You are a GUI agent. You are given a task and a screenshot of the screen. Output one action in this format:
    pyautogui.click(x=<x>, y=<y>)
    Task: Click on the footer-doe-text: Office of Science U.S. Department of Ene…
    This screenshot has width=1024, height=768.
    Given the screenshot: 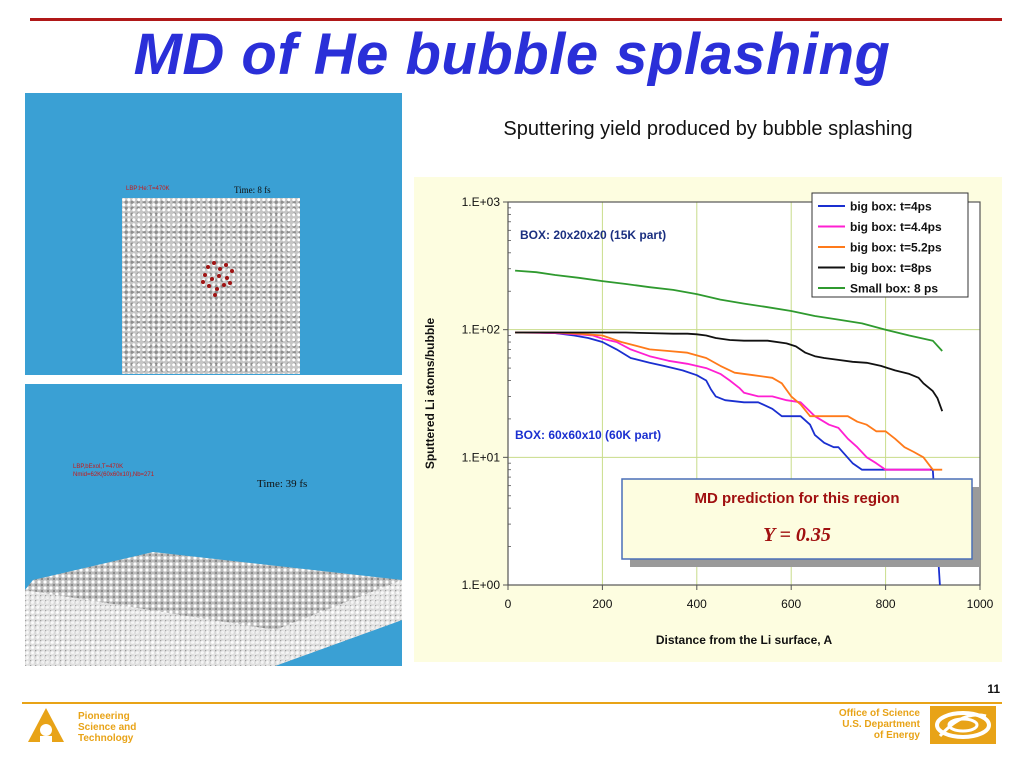 What is the action you would take?
    pyautogui.click(x=850, y=724)
    